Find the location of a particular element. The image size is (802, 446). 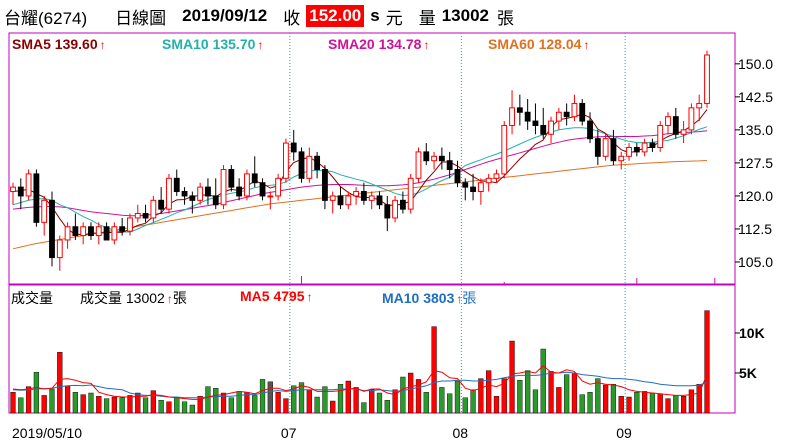

price-tick-label: 142.5 is located at coordinates (755, 97).